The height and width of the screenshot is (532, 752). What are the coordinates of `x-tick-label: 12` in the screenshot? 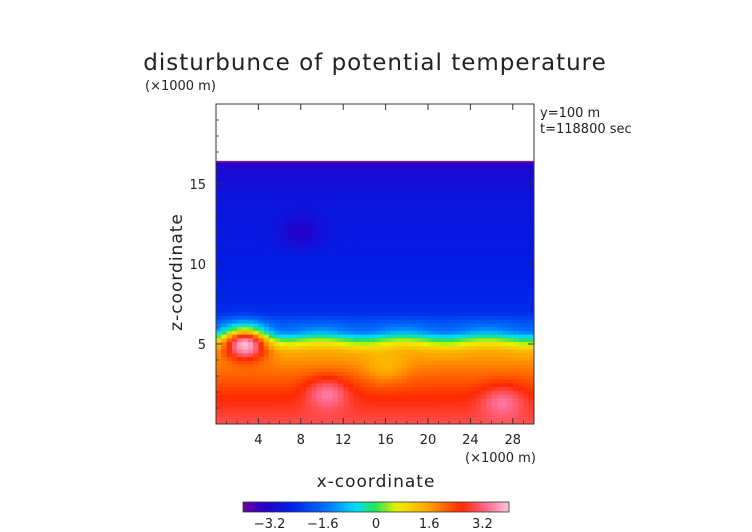 It's located at (343, 440).